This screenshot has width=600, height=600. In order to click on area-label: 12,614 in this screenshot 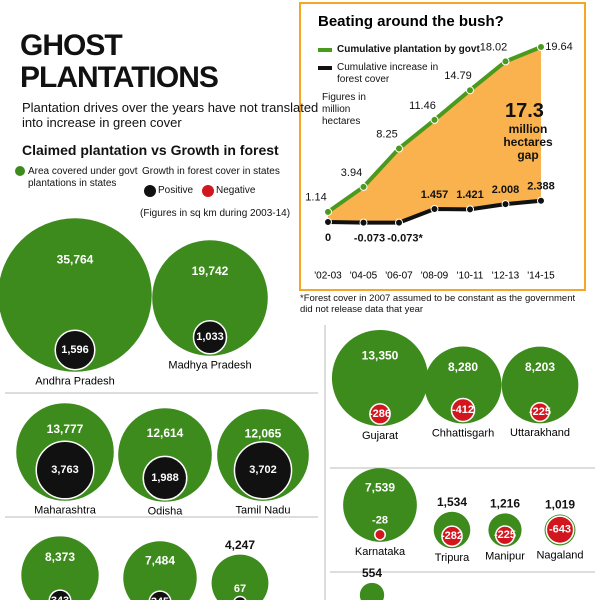, I will do `click(165, 433)`.